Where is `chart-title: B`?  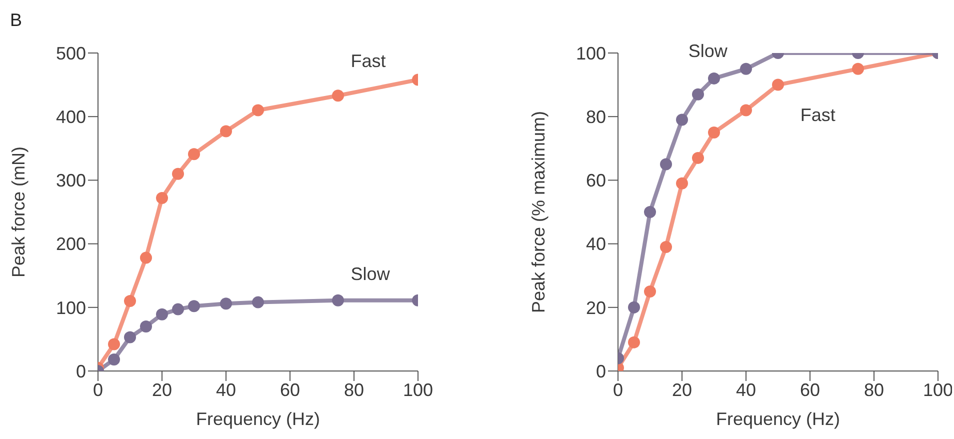 chart-title: B is located at coordinates (16, 20).